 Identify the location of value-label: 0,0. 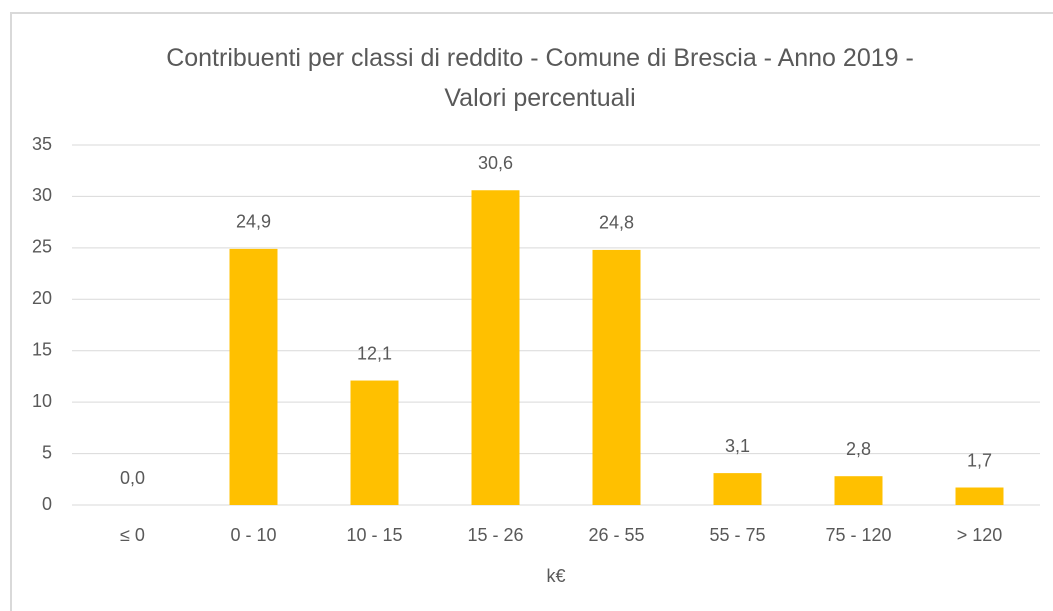
(132, 478).